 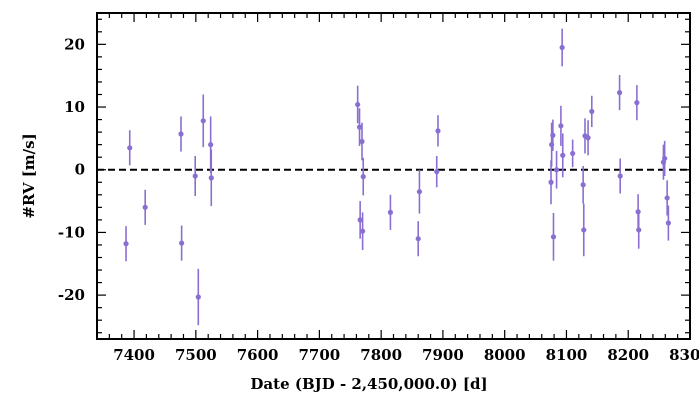 I want to click on x-tick-label: 8200, so click(x=628, y=355).